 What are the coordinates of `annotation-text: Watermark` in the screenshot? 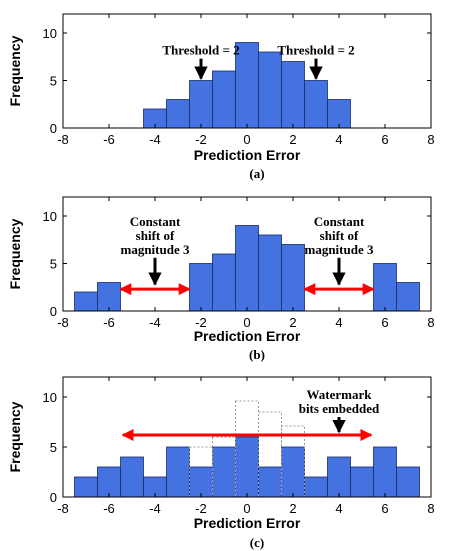 It's located at (340, 394).